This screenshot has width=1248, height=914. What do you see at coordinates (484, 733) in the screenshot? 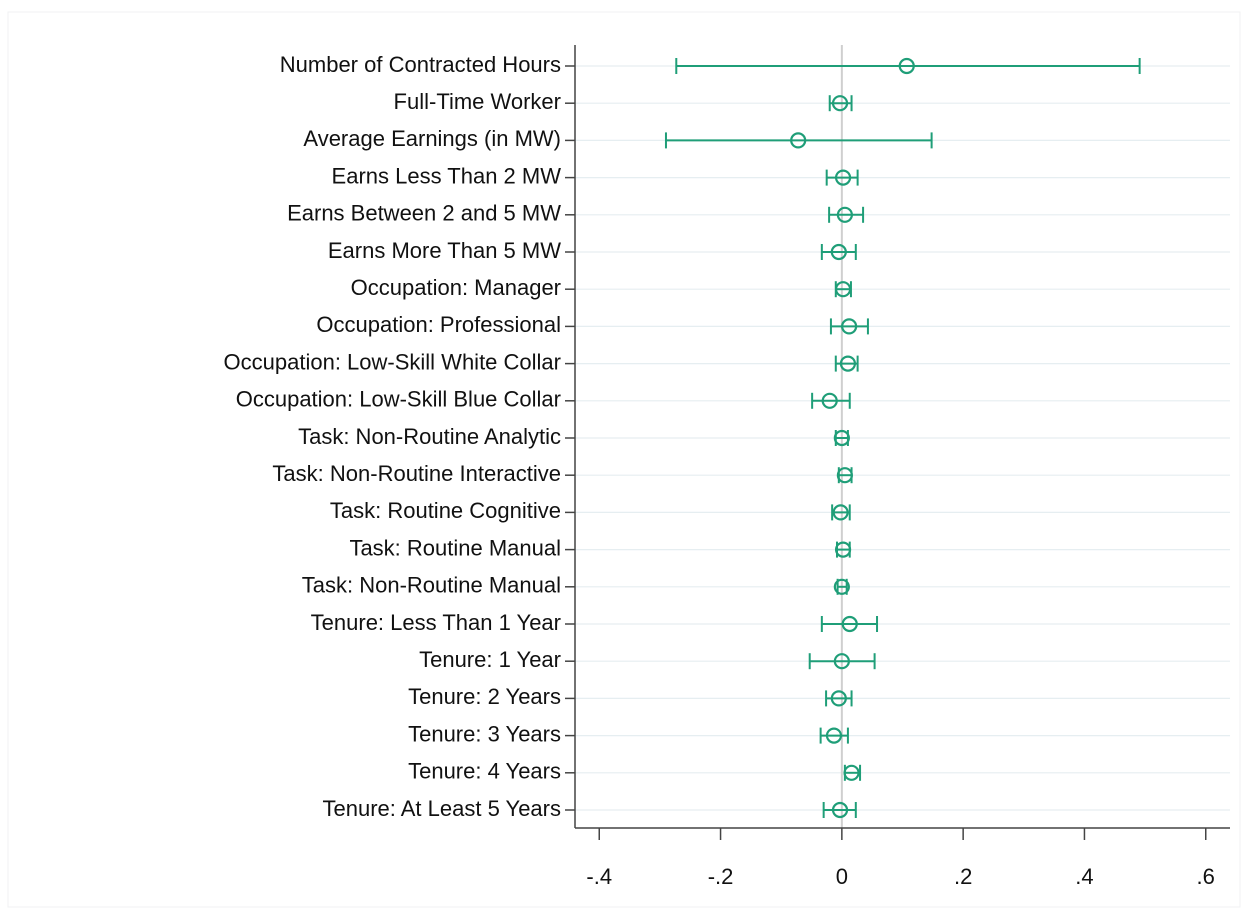
I see `y-tick-label: Tenure: 3 Years` at bounding box center [484, 733].